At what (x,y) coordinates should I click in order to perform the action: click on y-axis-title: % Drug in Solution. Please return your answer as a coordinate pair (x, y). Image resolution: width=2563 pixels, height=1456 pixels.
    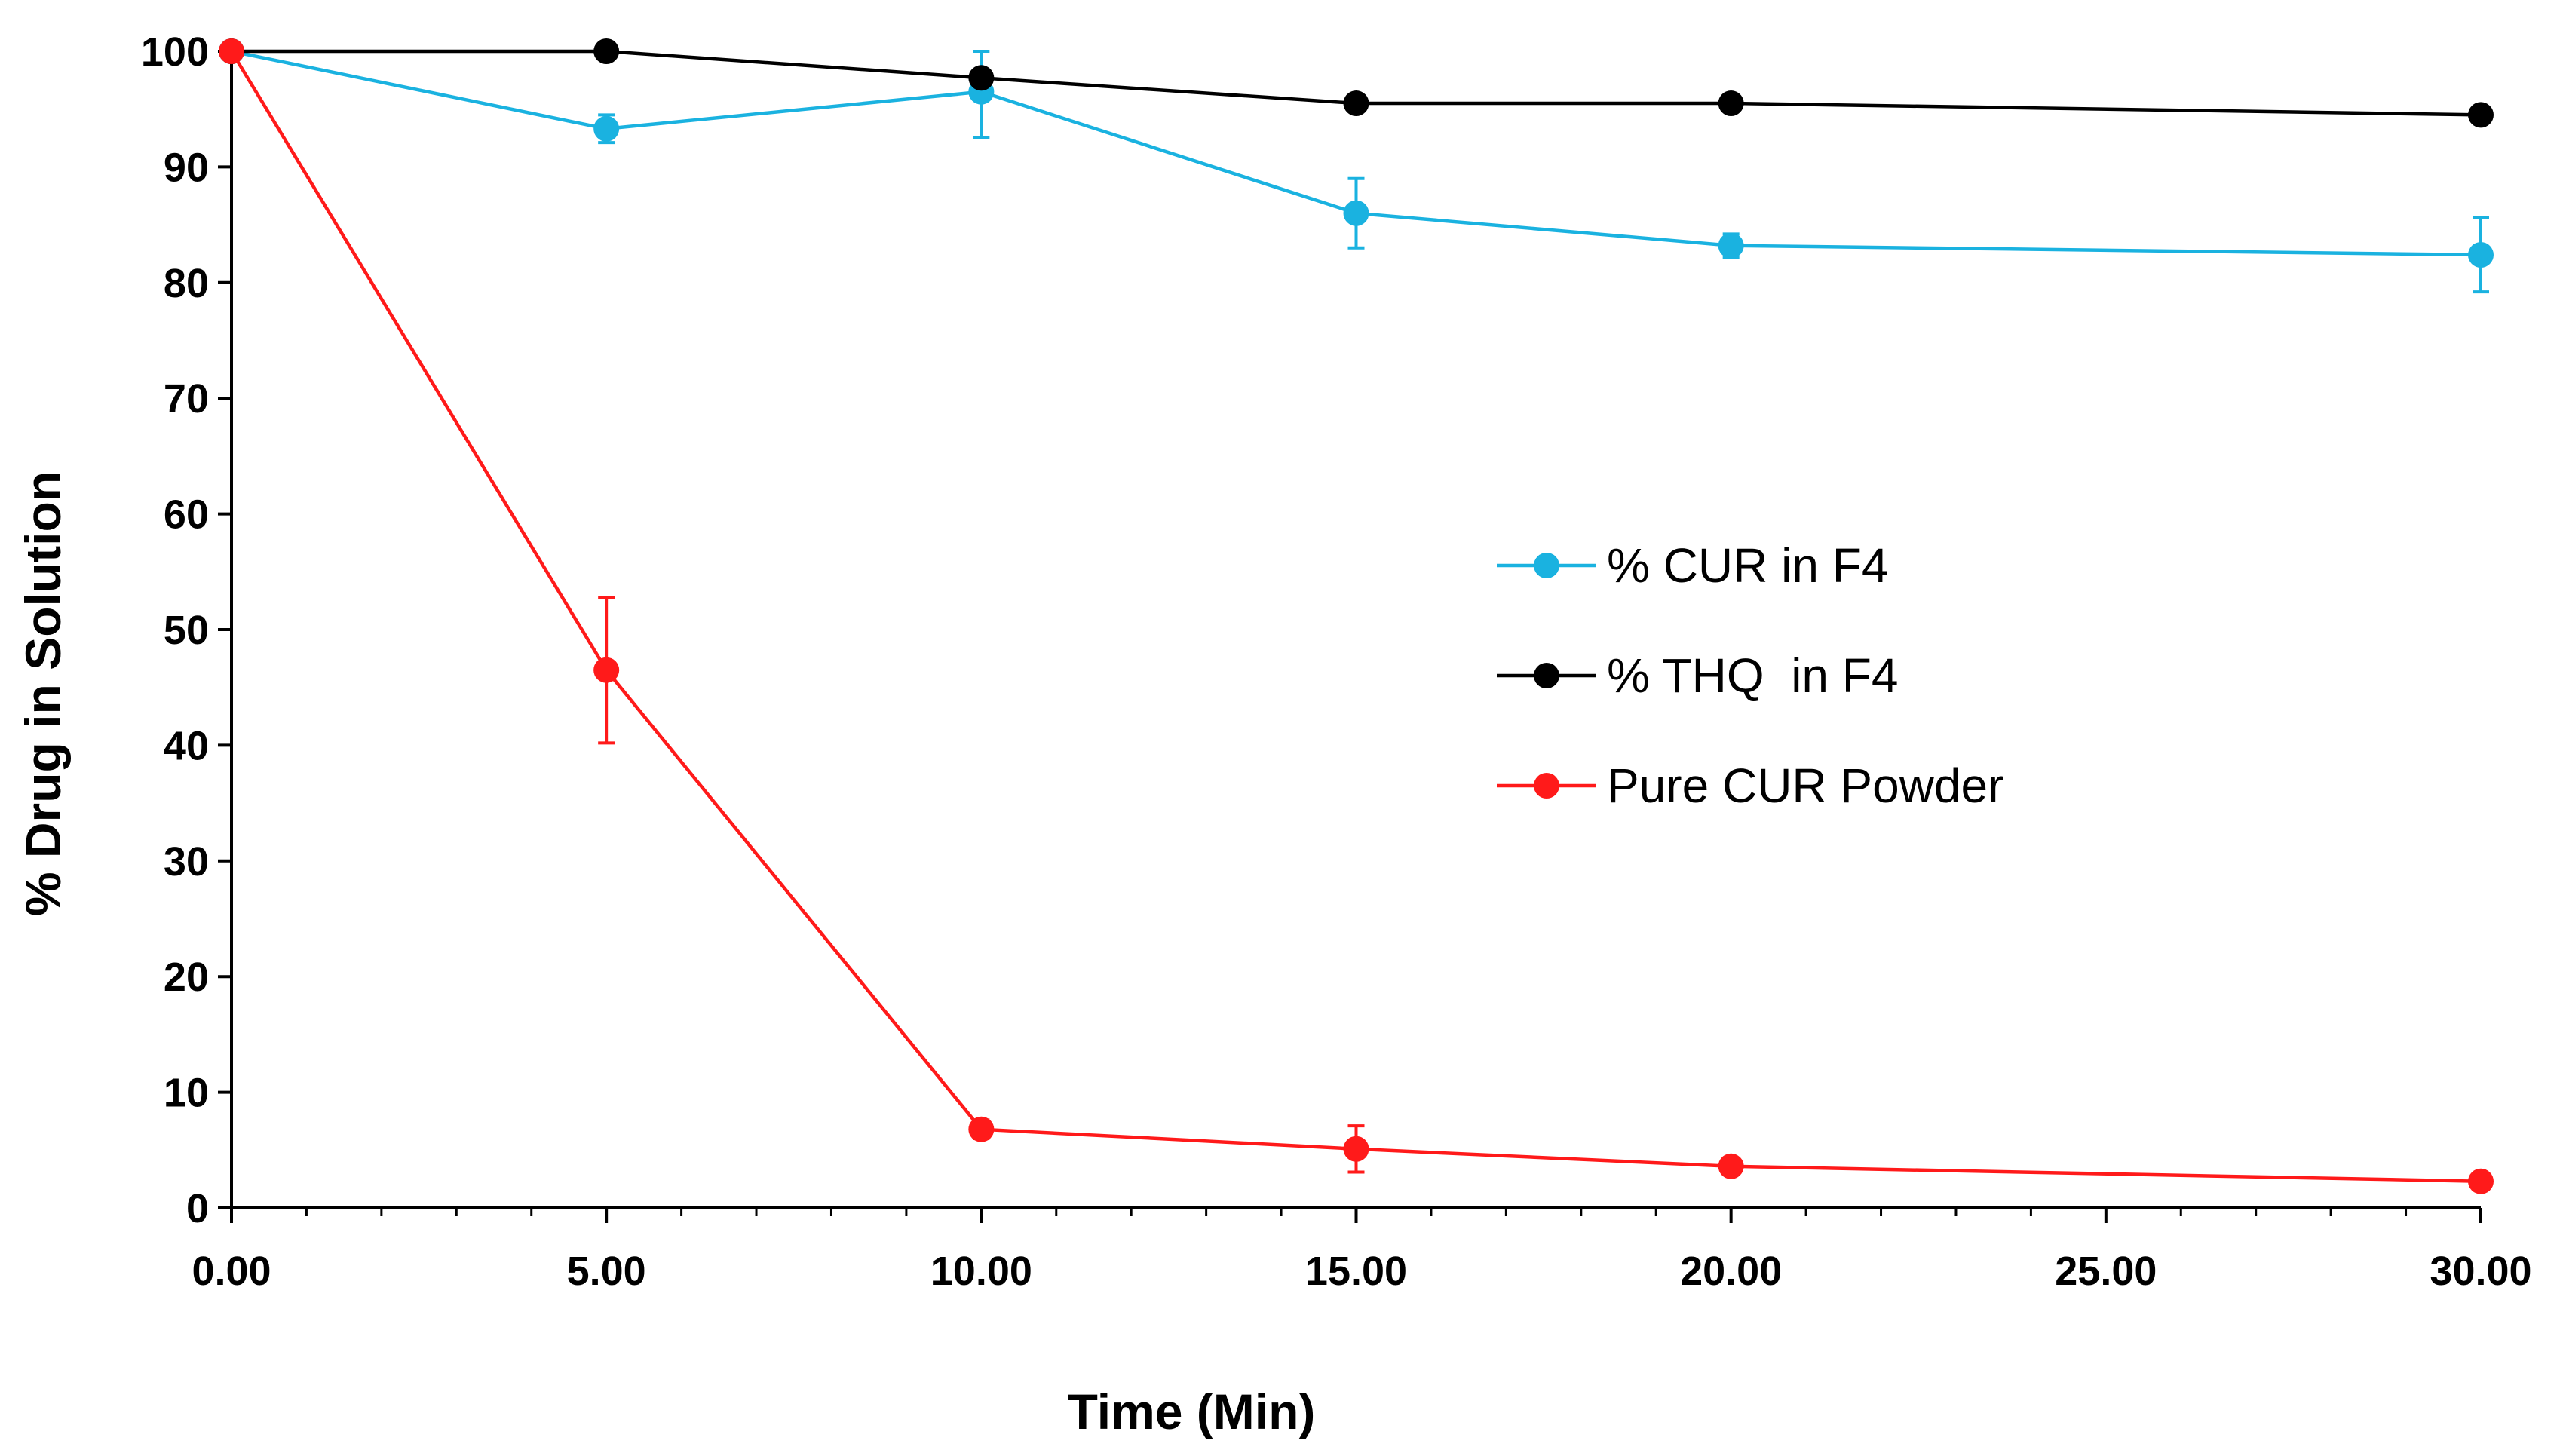
    Looking at the image, I should click on (43, 693).